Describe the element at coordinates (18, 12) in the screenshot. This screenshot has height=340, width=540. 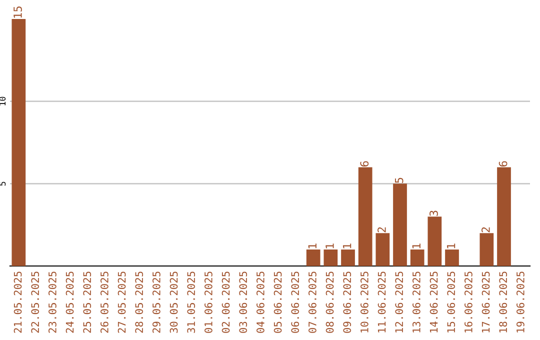
I see `data-label: 15` at that location.